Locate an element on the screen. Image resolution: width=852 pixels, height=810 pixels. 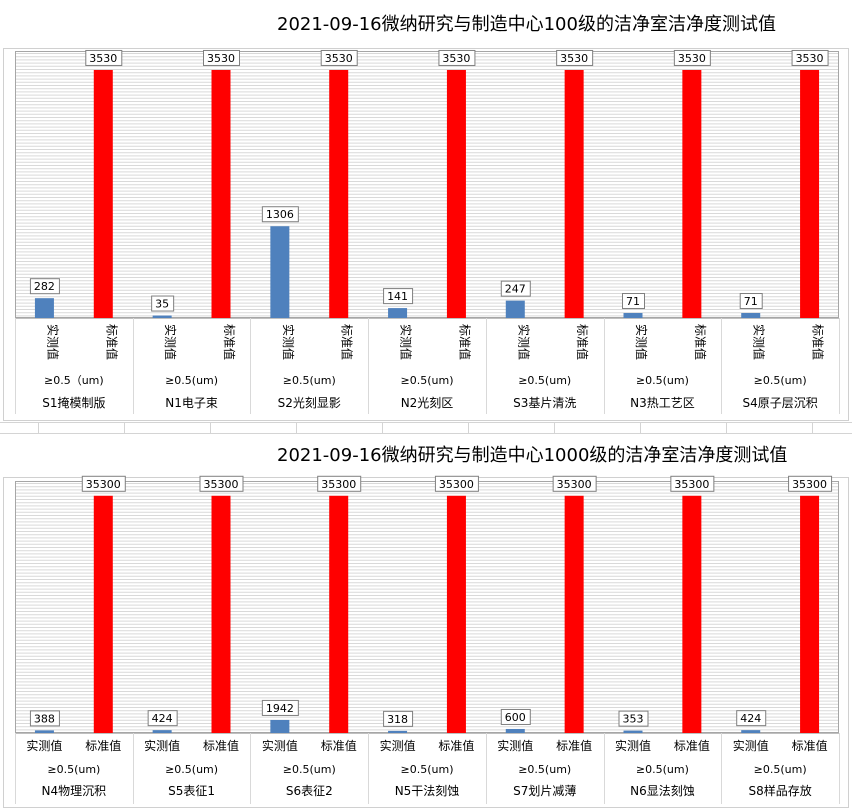
category-label: S1掩模制版 is located at coordinates (73, 403).